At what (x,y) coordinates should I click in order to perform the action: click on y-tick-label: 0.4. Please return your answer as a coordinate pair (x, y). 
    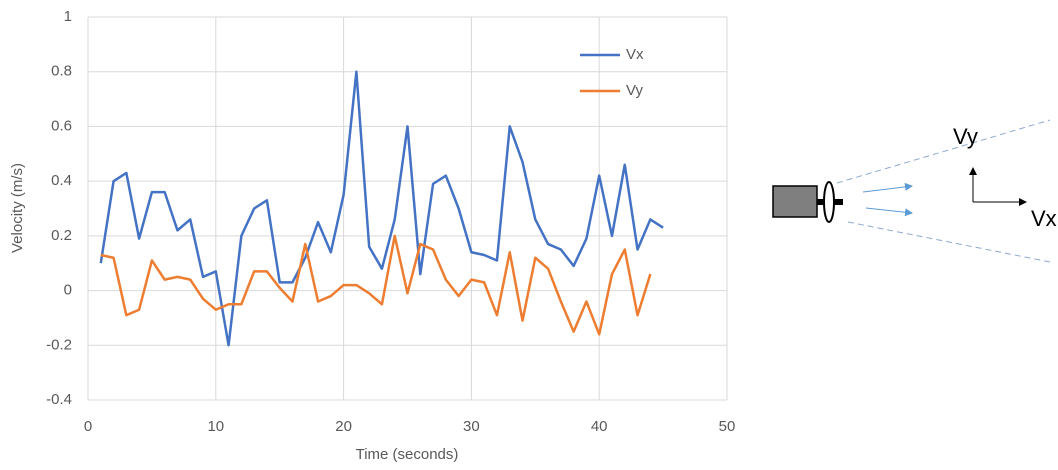
    Looking at the image, I should click on (61, 180).